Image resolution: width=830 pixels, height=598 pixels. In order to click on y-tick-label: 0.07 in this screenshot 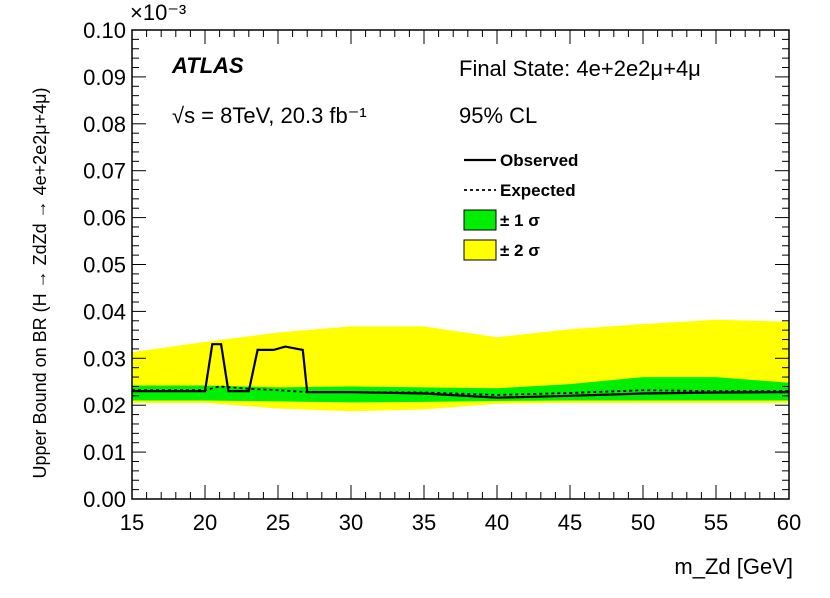, I will do `click(104, 171)`.